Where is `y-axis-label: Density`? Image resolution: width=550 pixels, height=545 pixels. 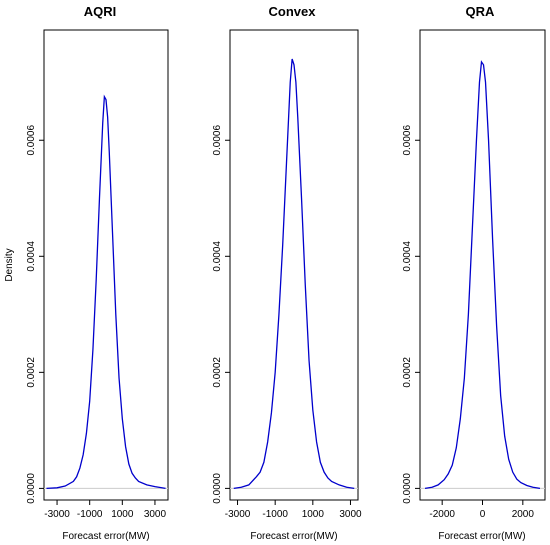 y-axis-label: Density is located at coordinates (9, 264).